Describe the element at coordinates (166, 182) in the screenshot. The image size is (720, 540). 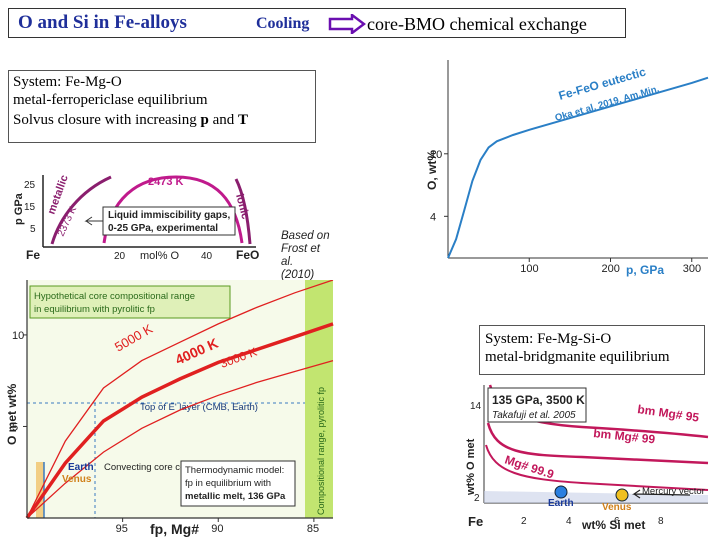
I see `label-2473k: 2473 K` at that location.